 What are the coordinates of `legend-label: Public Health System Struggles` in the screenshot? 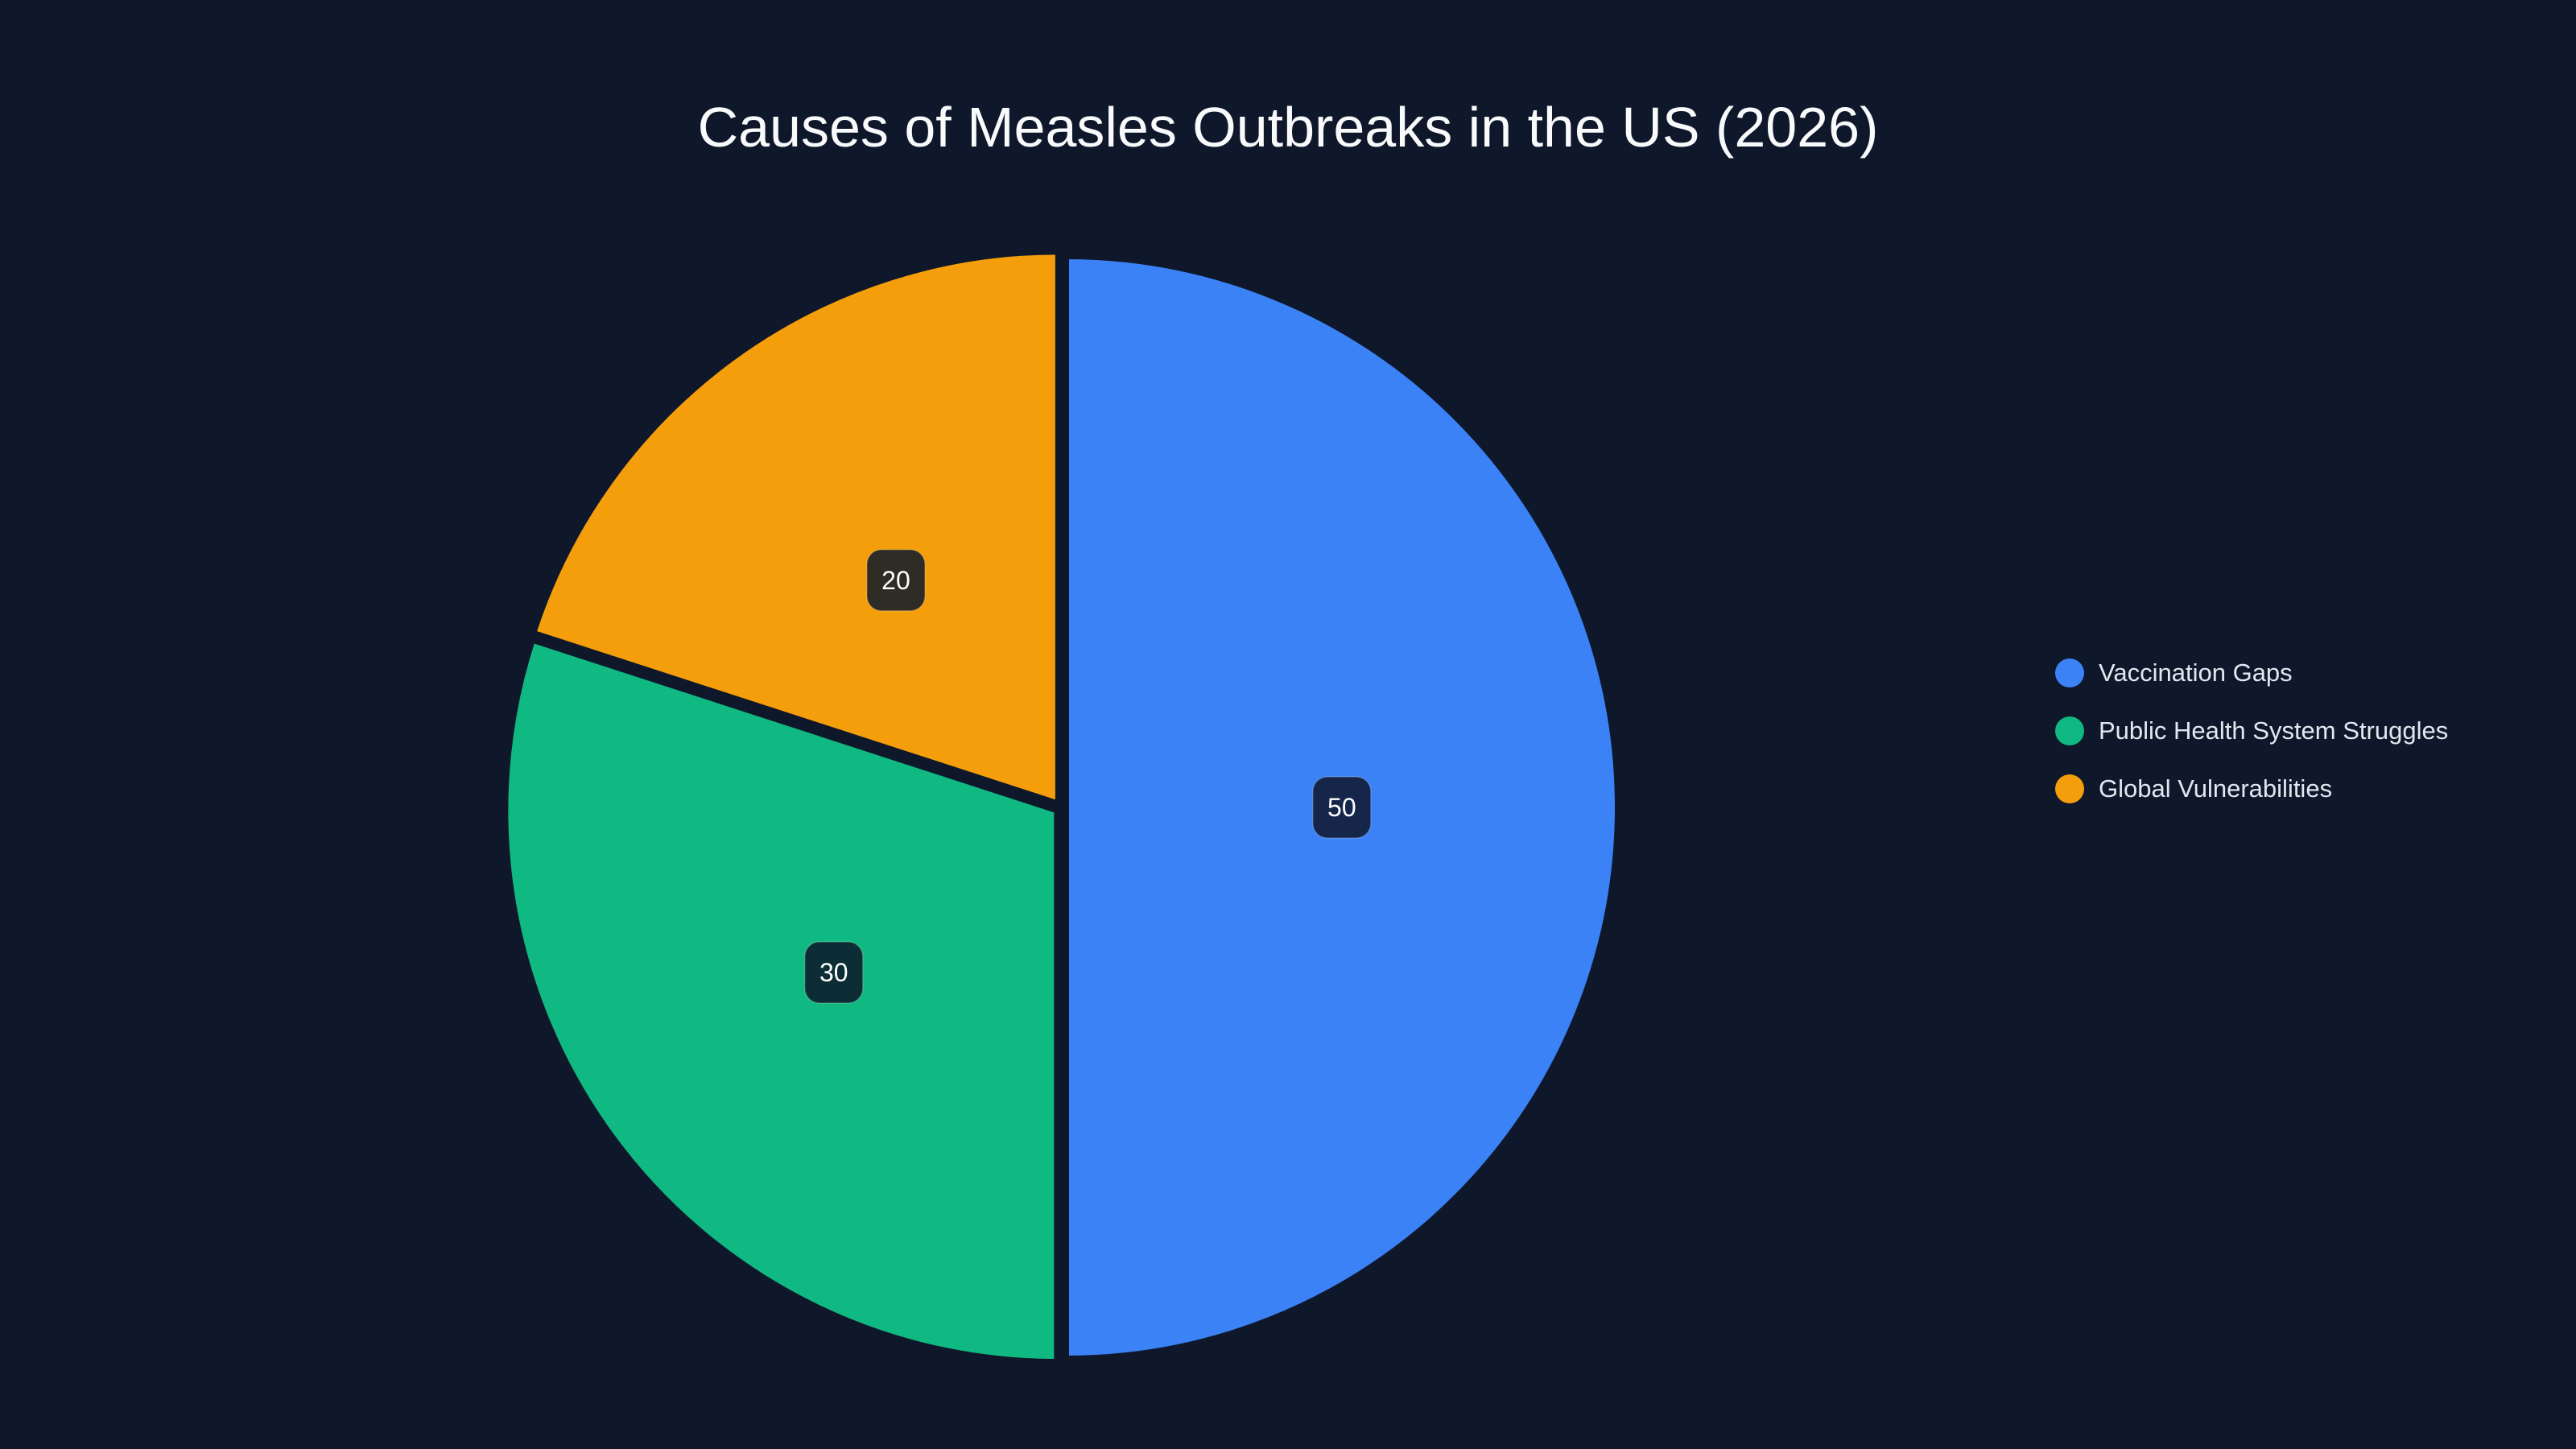 It's located at (2274, 730).